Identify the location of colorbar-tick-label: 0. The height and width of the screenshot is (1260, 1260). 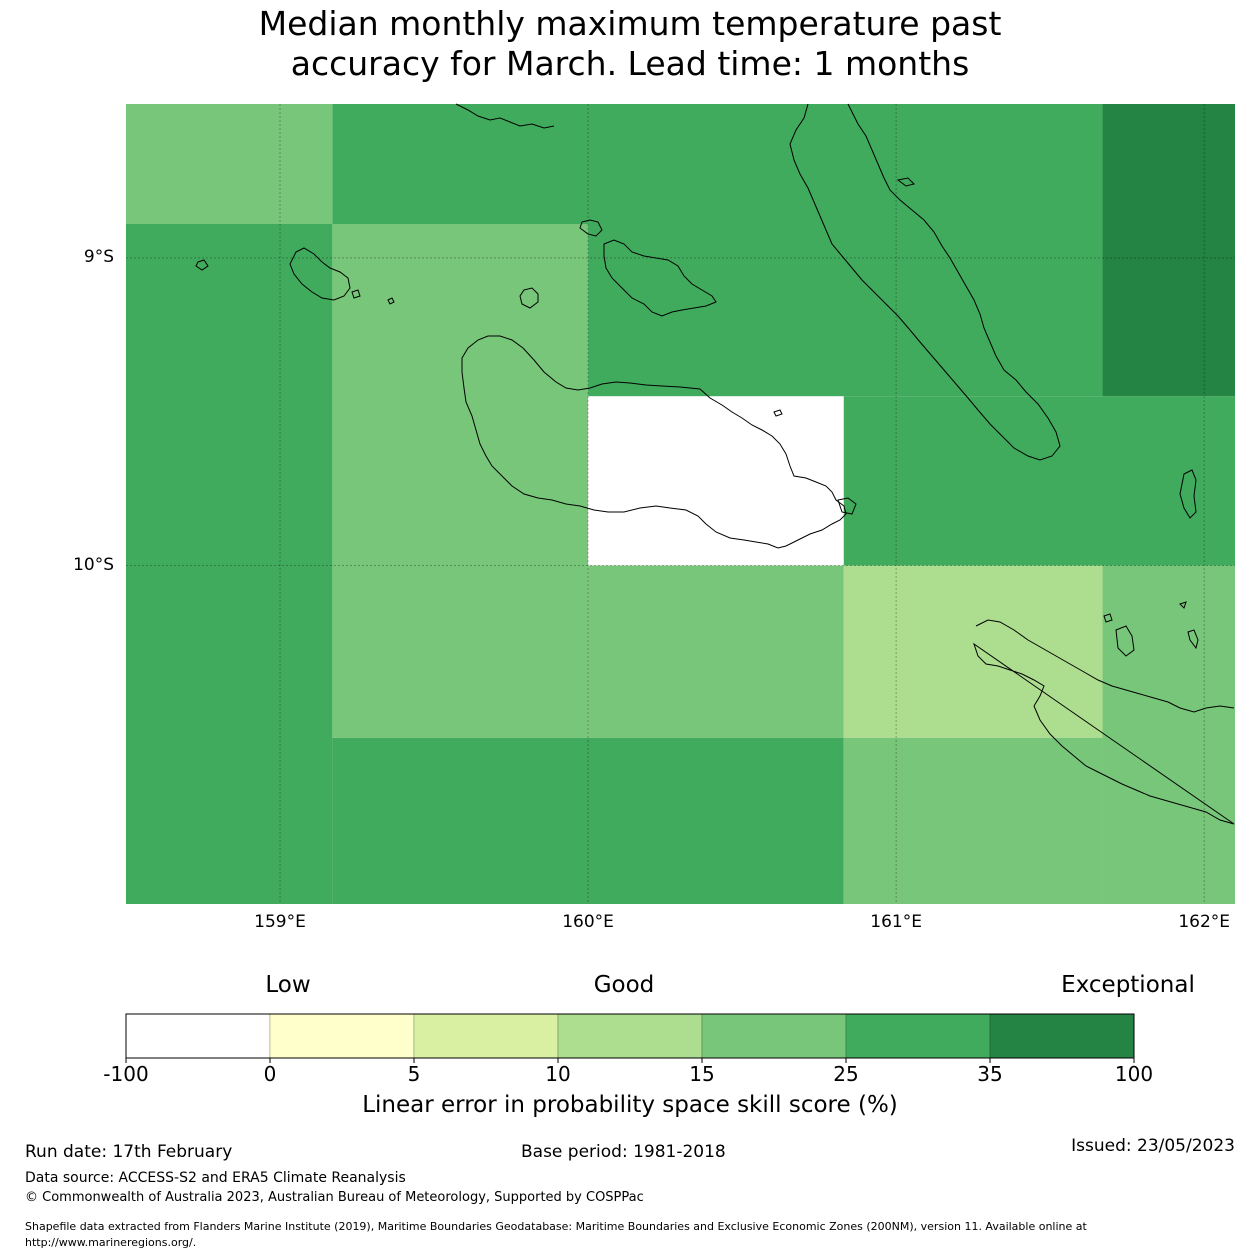
(270, 1074).